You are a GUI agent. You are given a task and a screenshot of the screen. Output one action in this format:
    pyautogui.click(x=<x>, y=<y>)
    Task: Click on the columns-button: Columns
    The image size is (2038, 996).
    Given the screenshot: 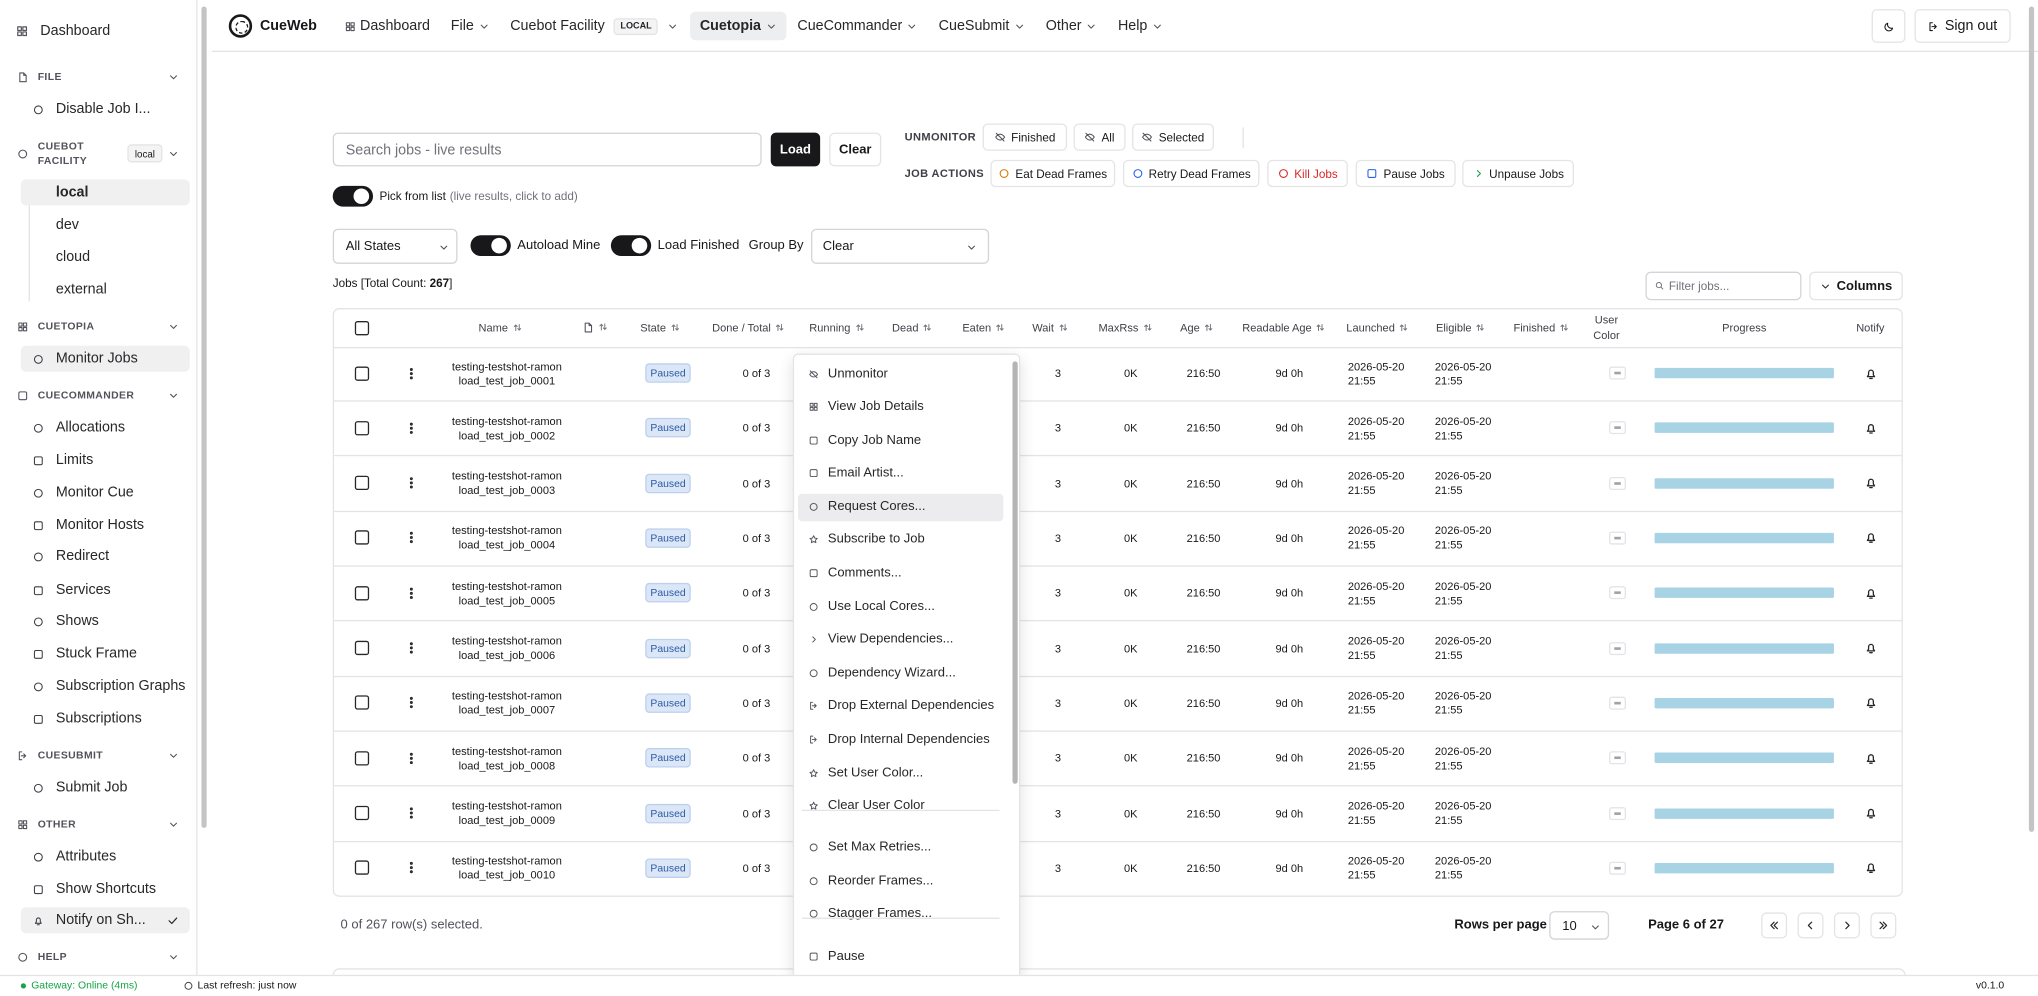 What is the action you would take?
    pyautogui.click(x=1856, y=286)
    